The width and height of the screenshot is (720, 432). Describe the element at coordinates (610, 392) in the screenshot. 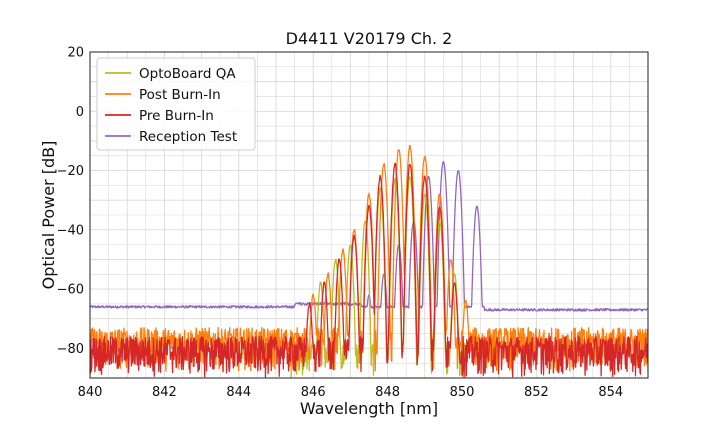

I see `x-tick-label: 854` at that location.